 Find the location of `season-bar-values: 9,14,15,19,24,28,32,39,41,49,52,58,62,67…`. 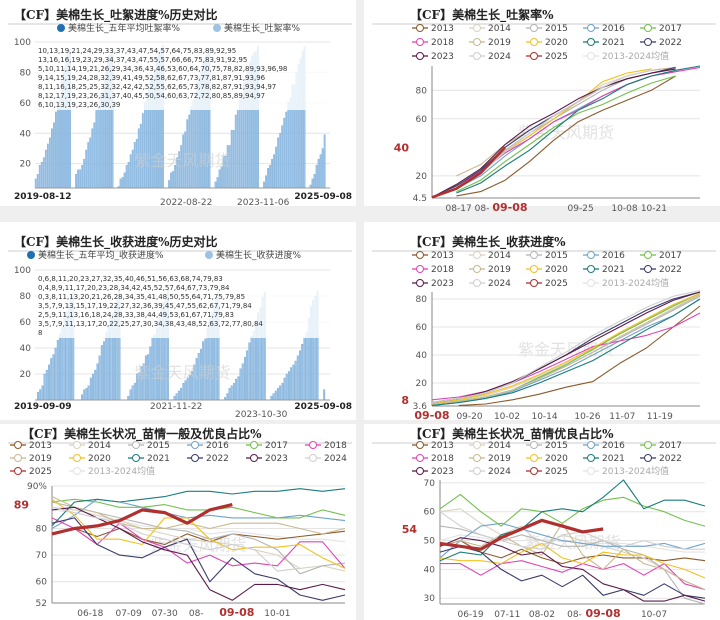

season-bar-values: 9,14,15,19,24,28,32,39,41,49,52,58,62,67… is located at coordinates (152, 78).